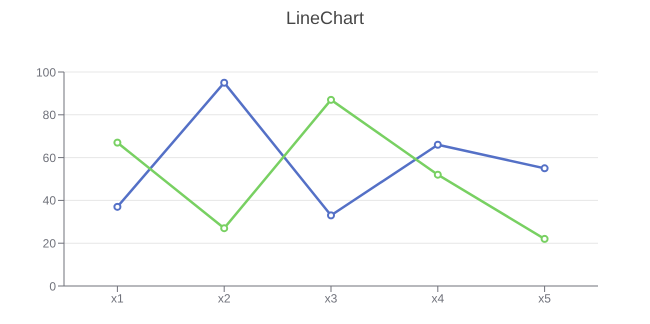 This screenshot has width=650, height=324. I want to click on chart-title: LineChart, so click(325, 18).